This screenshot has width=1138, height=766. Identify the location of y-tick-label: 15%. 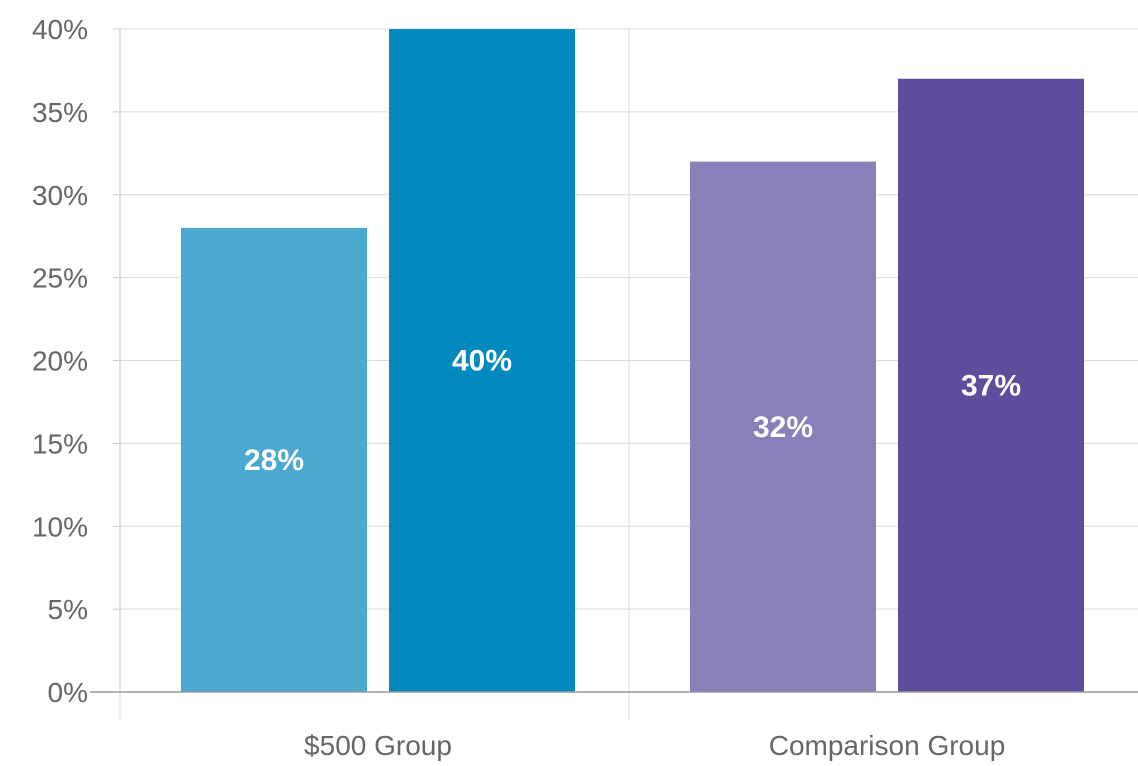
(60, 443).